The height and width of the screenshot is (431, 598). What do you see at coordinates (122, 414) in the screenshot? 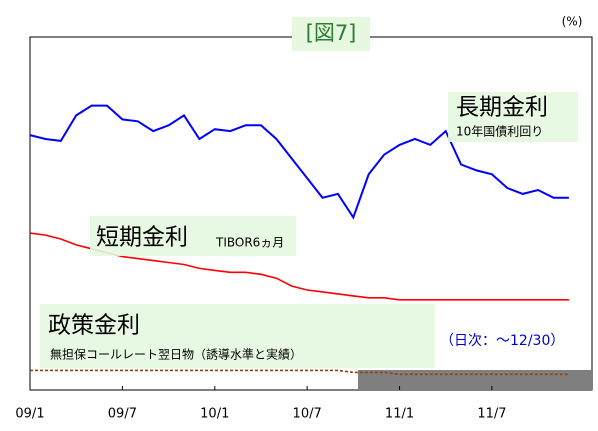
I see `x-tick-label: 09/7` at bounding box center [122, 414].